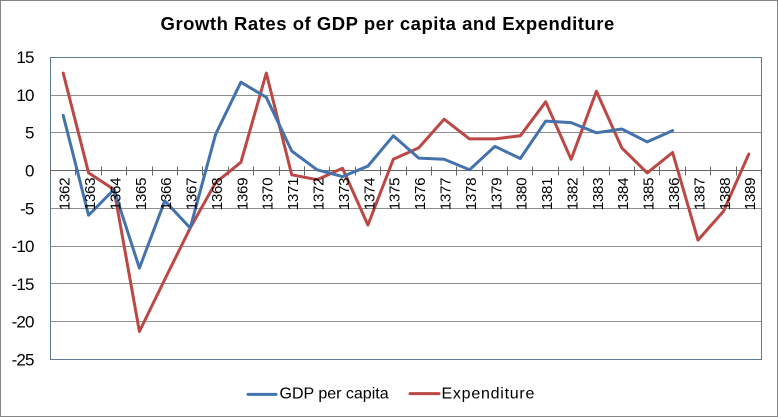 Image resolution: width=778 pixels, height=417 pixels. Describe the element at coordinates (25, 95) in the screenshot. I see `svg-text: 10` at that location.